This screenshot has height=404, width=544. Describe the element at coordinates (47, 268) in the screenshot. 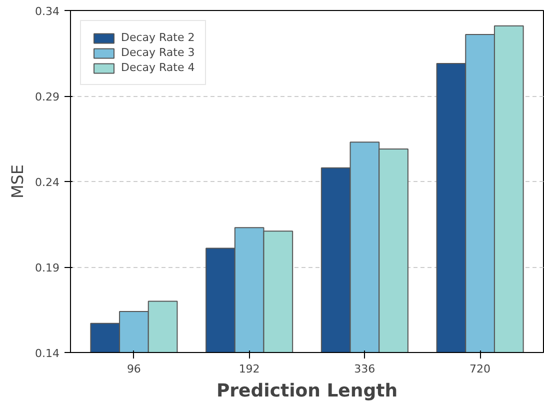

I see `y-tick-label: 0.19` at that location.